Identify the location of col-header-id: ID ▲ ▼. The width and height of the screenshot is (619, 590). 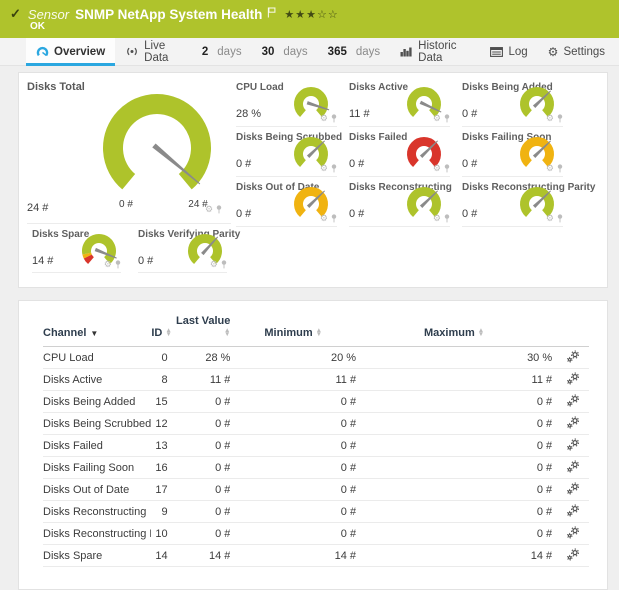
(161, 330).